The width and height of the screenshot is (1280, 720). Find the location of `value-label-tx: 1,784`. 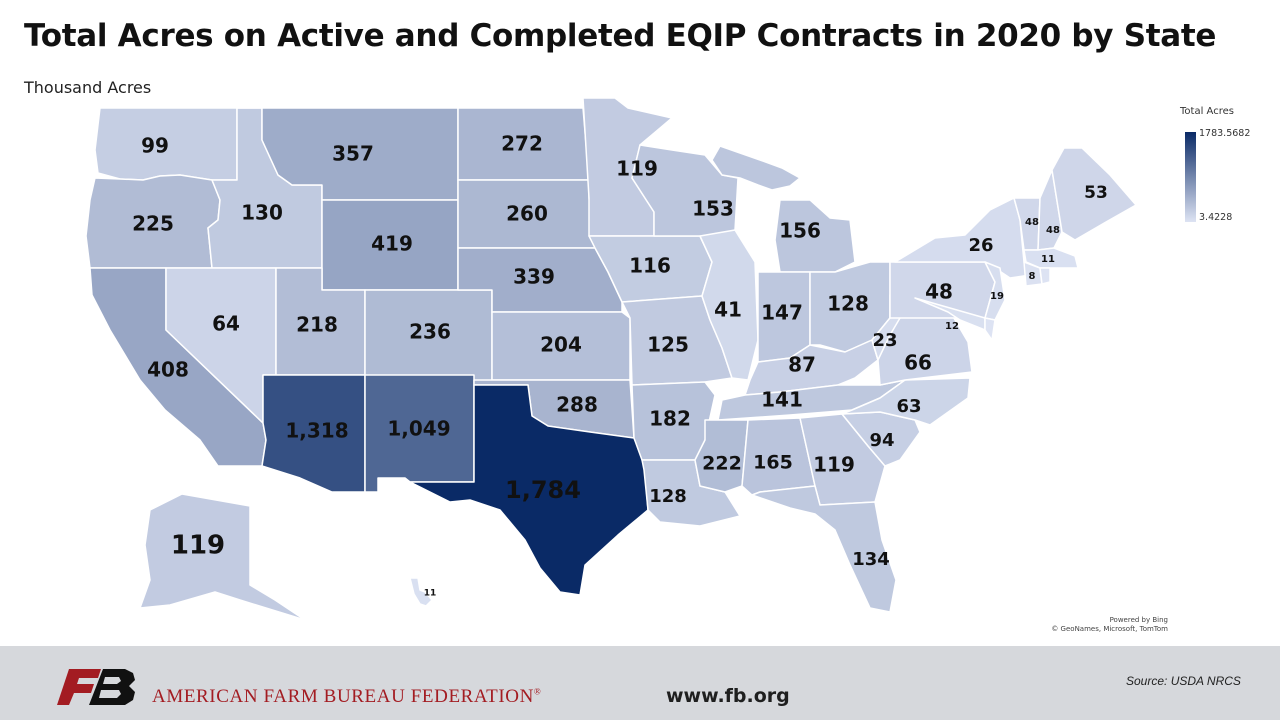

value-label-tx: 1,784 is located at coordinates (543, 490).